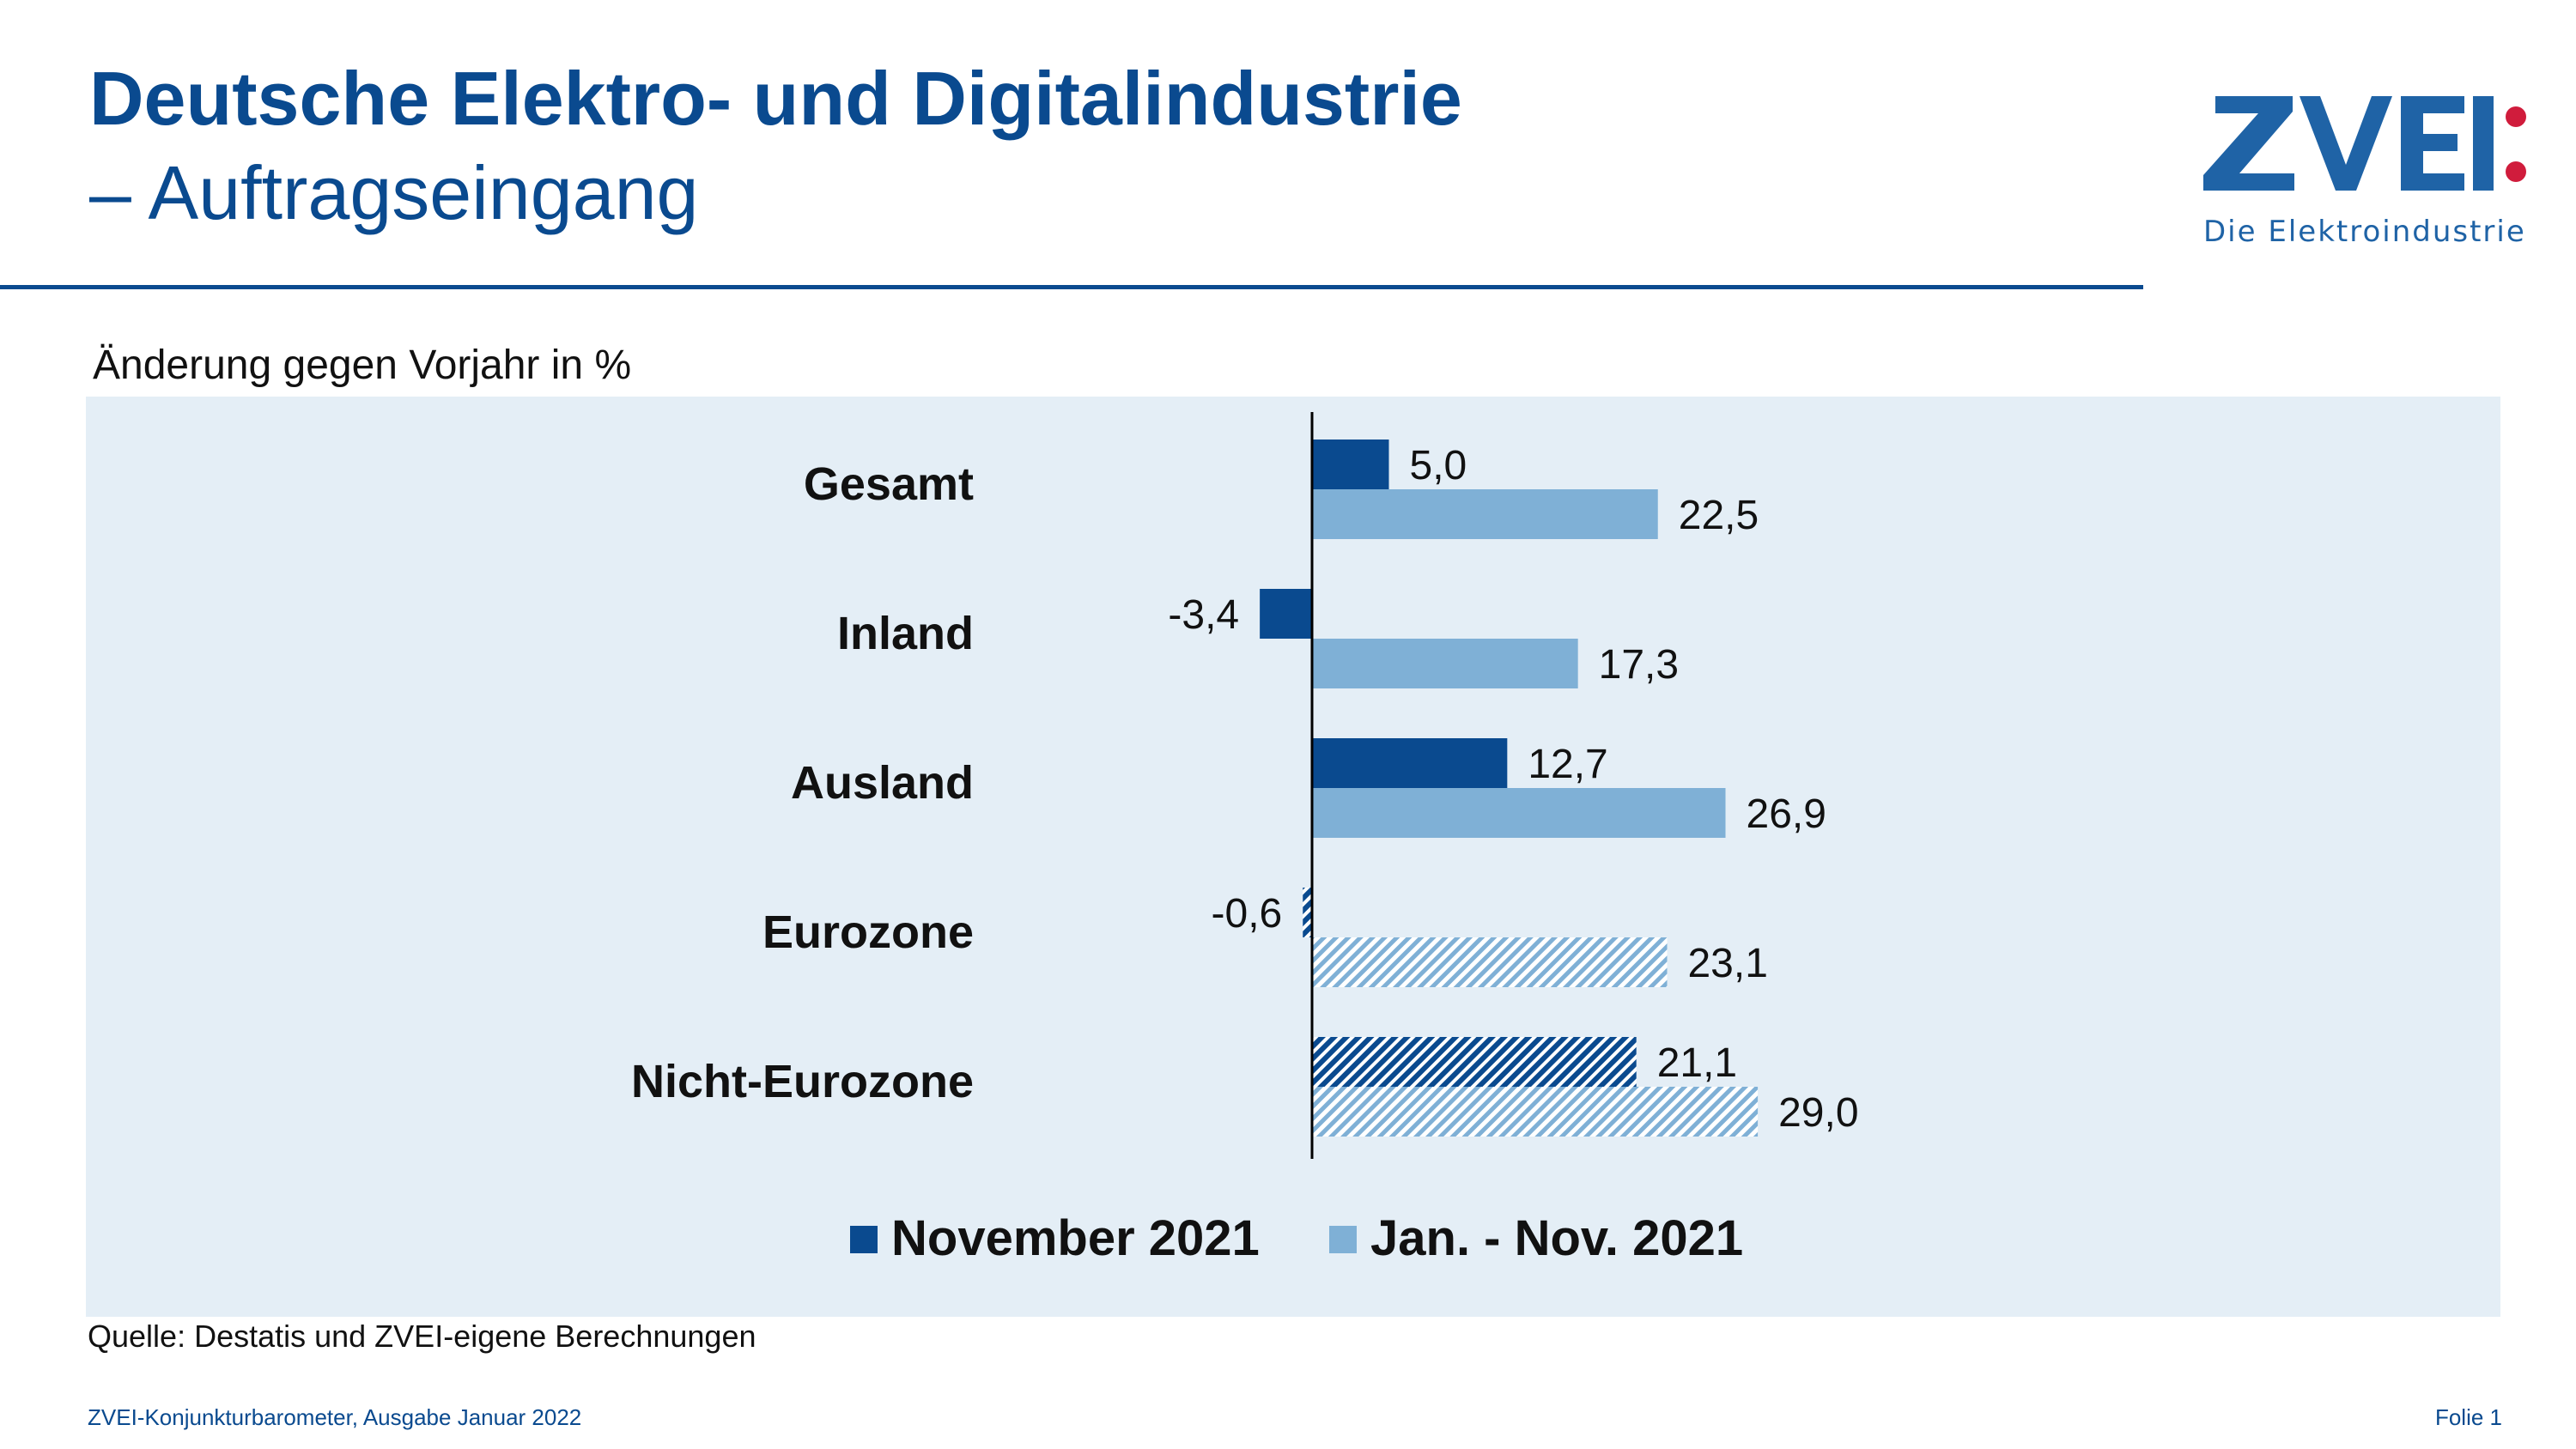  I want to click on legend-label-series-1: November 2021, so click(1075, 1238).